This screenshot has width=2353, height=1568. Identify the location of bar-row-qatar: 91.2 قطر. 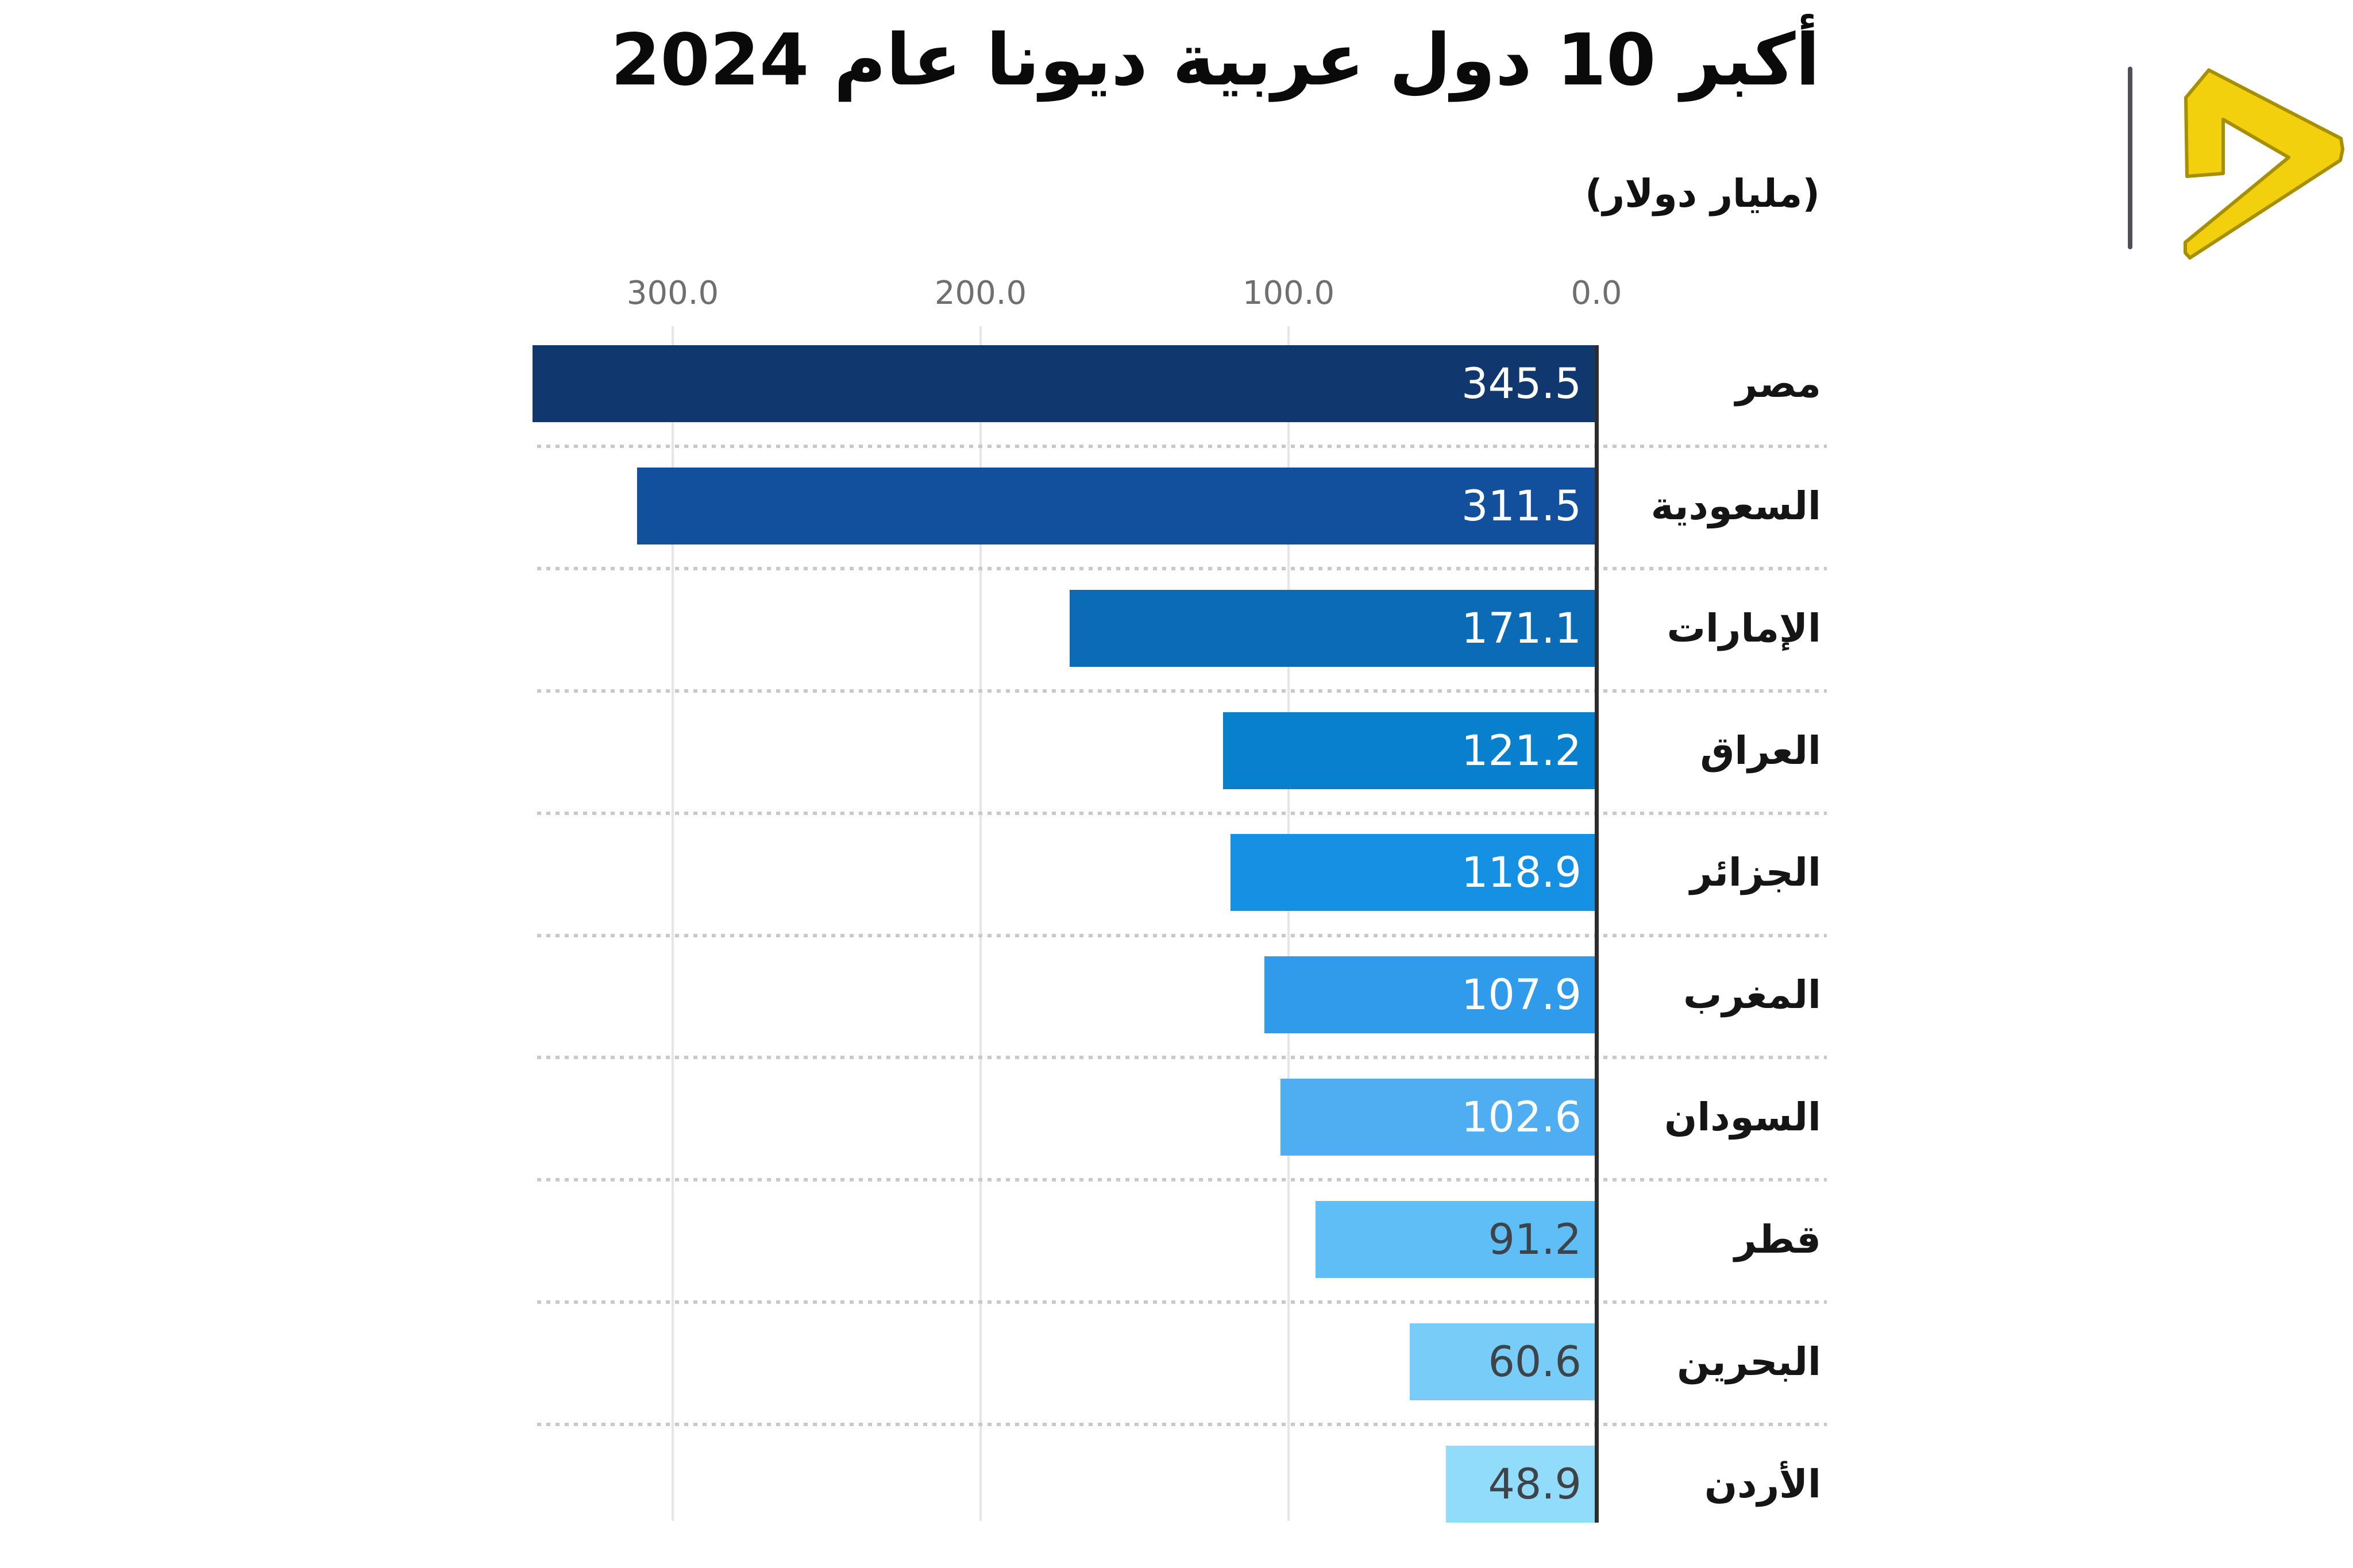
(1176, 1239).